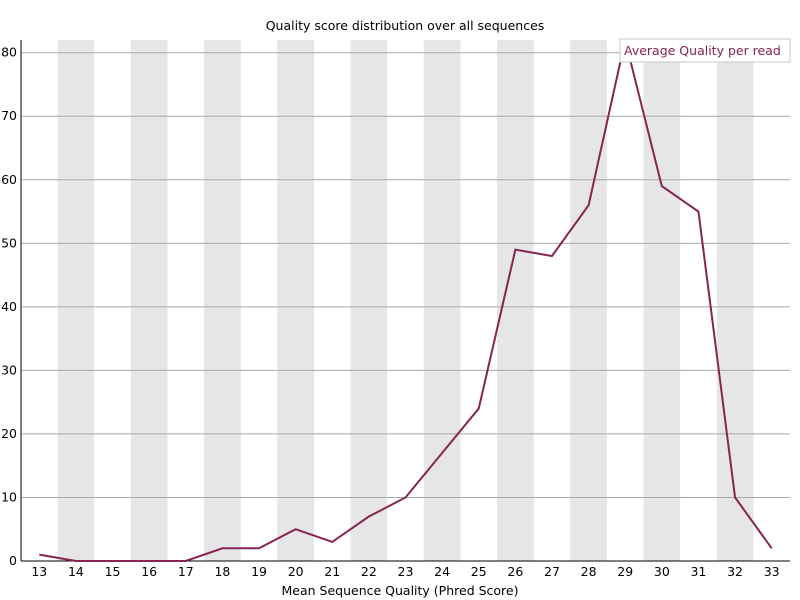 Image resolution: width=800 pixels, height=600 pixels. Describe the element at coordinates (735, 571) in the screenshot. I see `x-tick-label: 32` at that location.